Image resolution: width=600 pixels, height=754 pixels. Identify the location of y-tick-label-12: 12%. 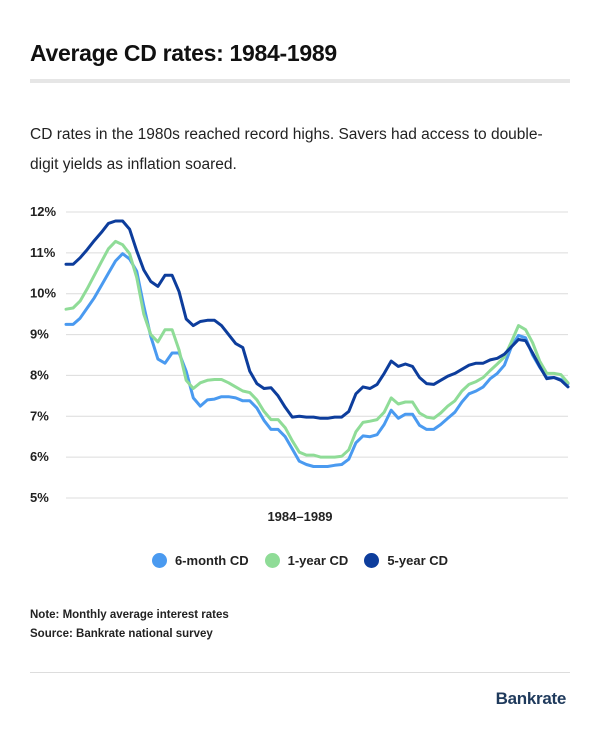
(43, 211).